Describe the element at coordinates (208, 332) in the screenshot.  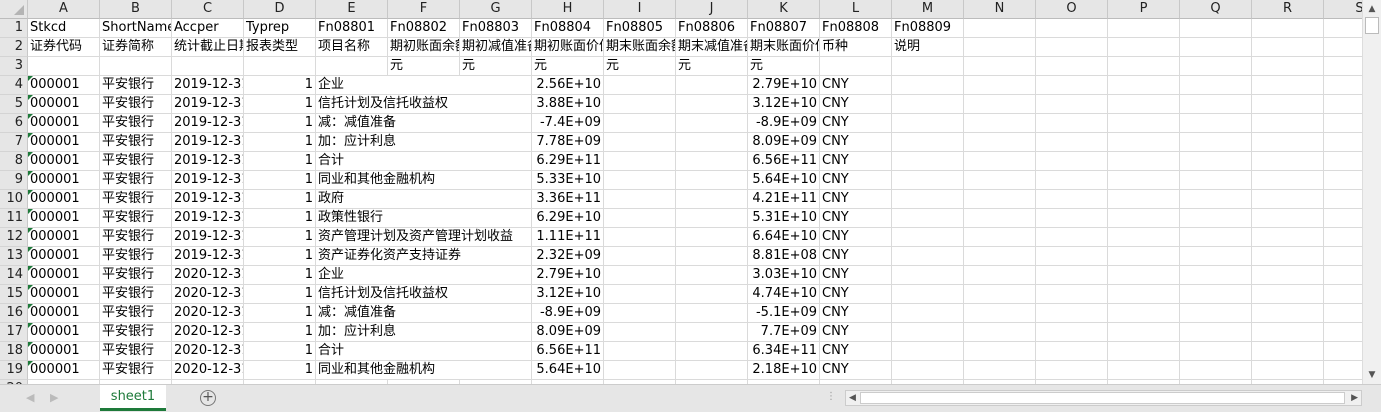
I see `cell-C17: 2020-12-31` at that location.